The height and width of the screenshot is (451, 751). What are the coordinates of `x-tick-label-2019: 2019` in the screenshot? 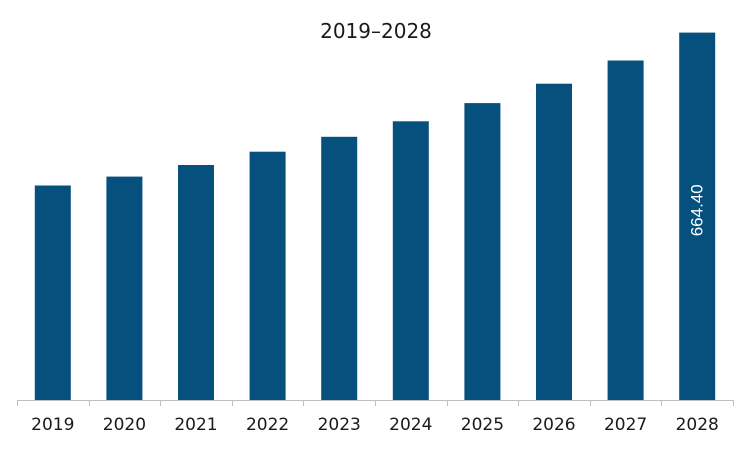 It's located at (52, 425).